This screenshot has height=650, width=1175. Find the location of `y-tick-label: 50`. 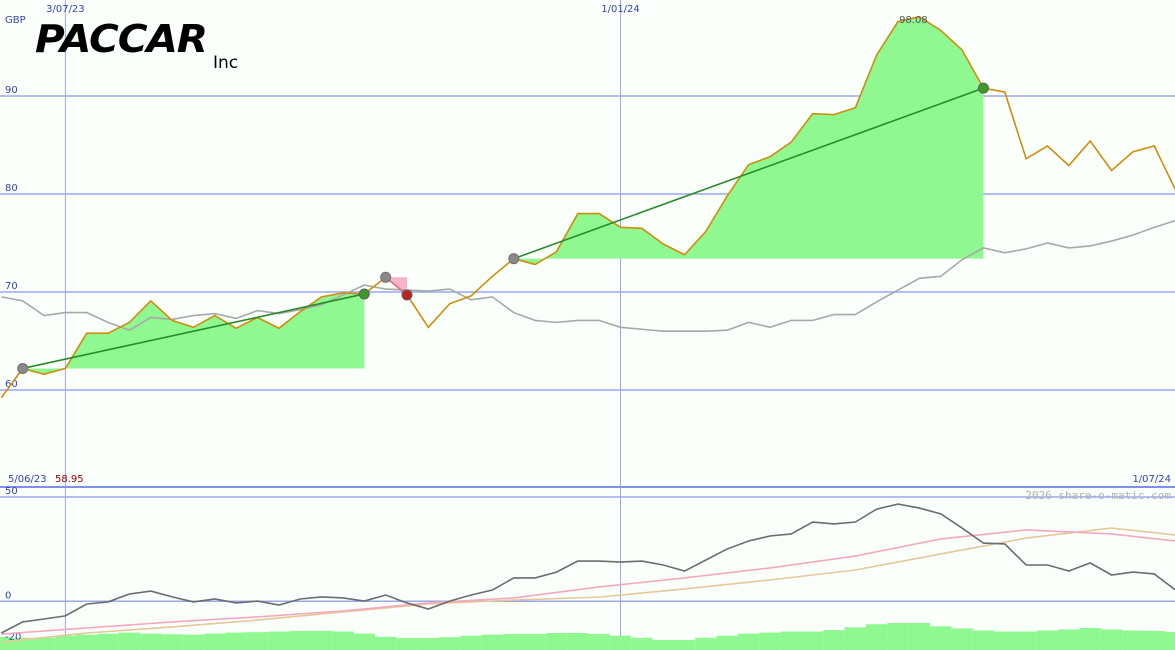

y-tick-label: 50 is located at coordinates (11, 491).